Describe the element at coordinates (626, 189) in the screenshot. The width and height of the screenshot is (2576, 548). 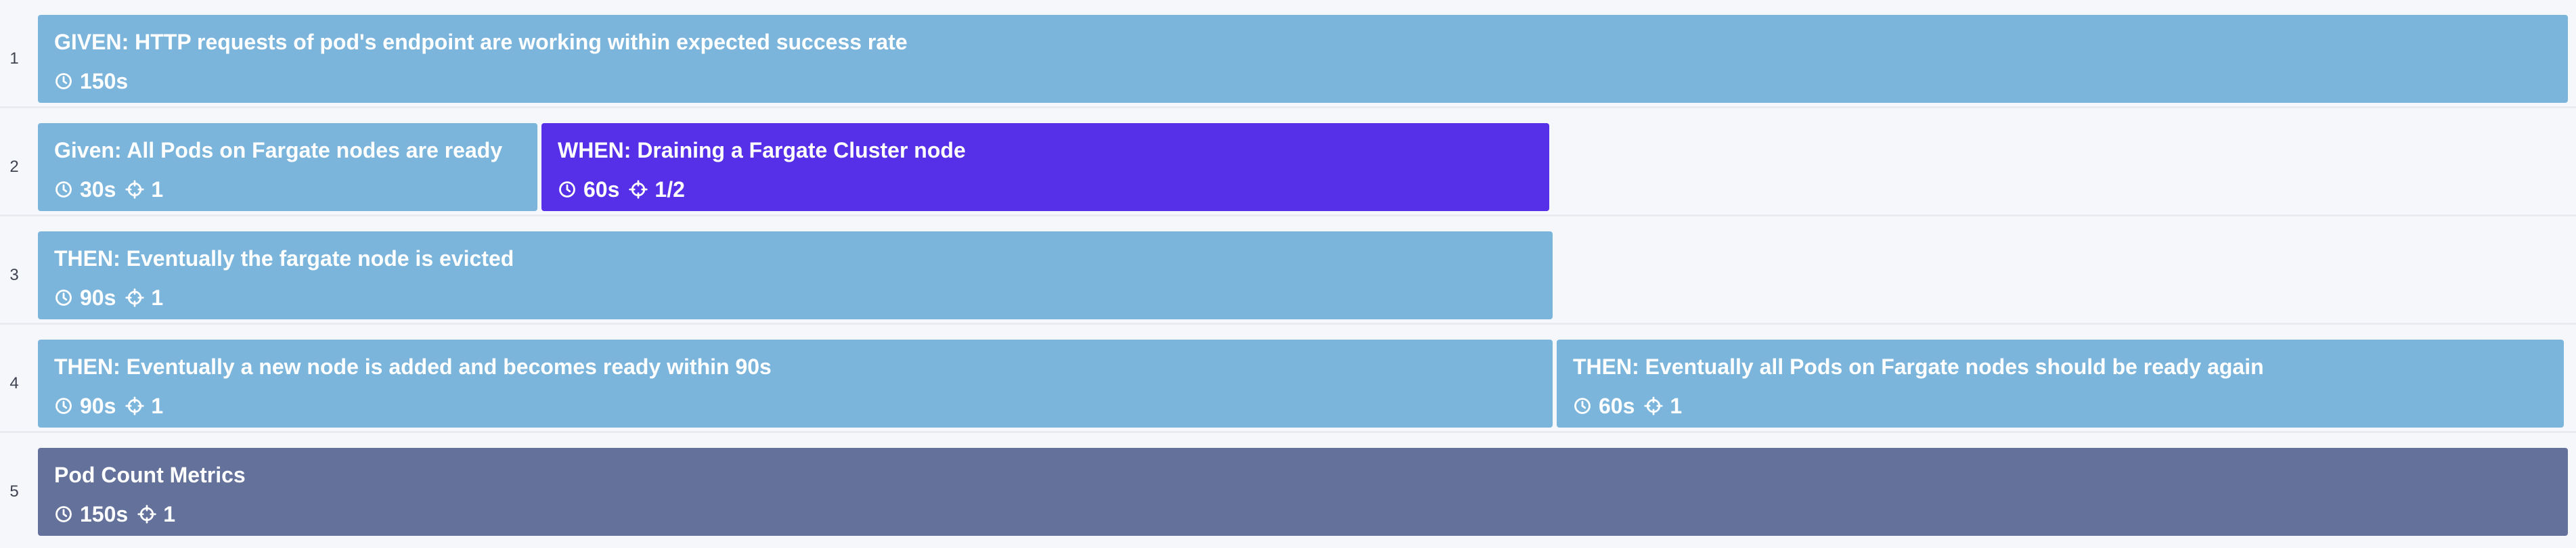
I see `step-meta: 60s 1/2` at that location.